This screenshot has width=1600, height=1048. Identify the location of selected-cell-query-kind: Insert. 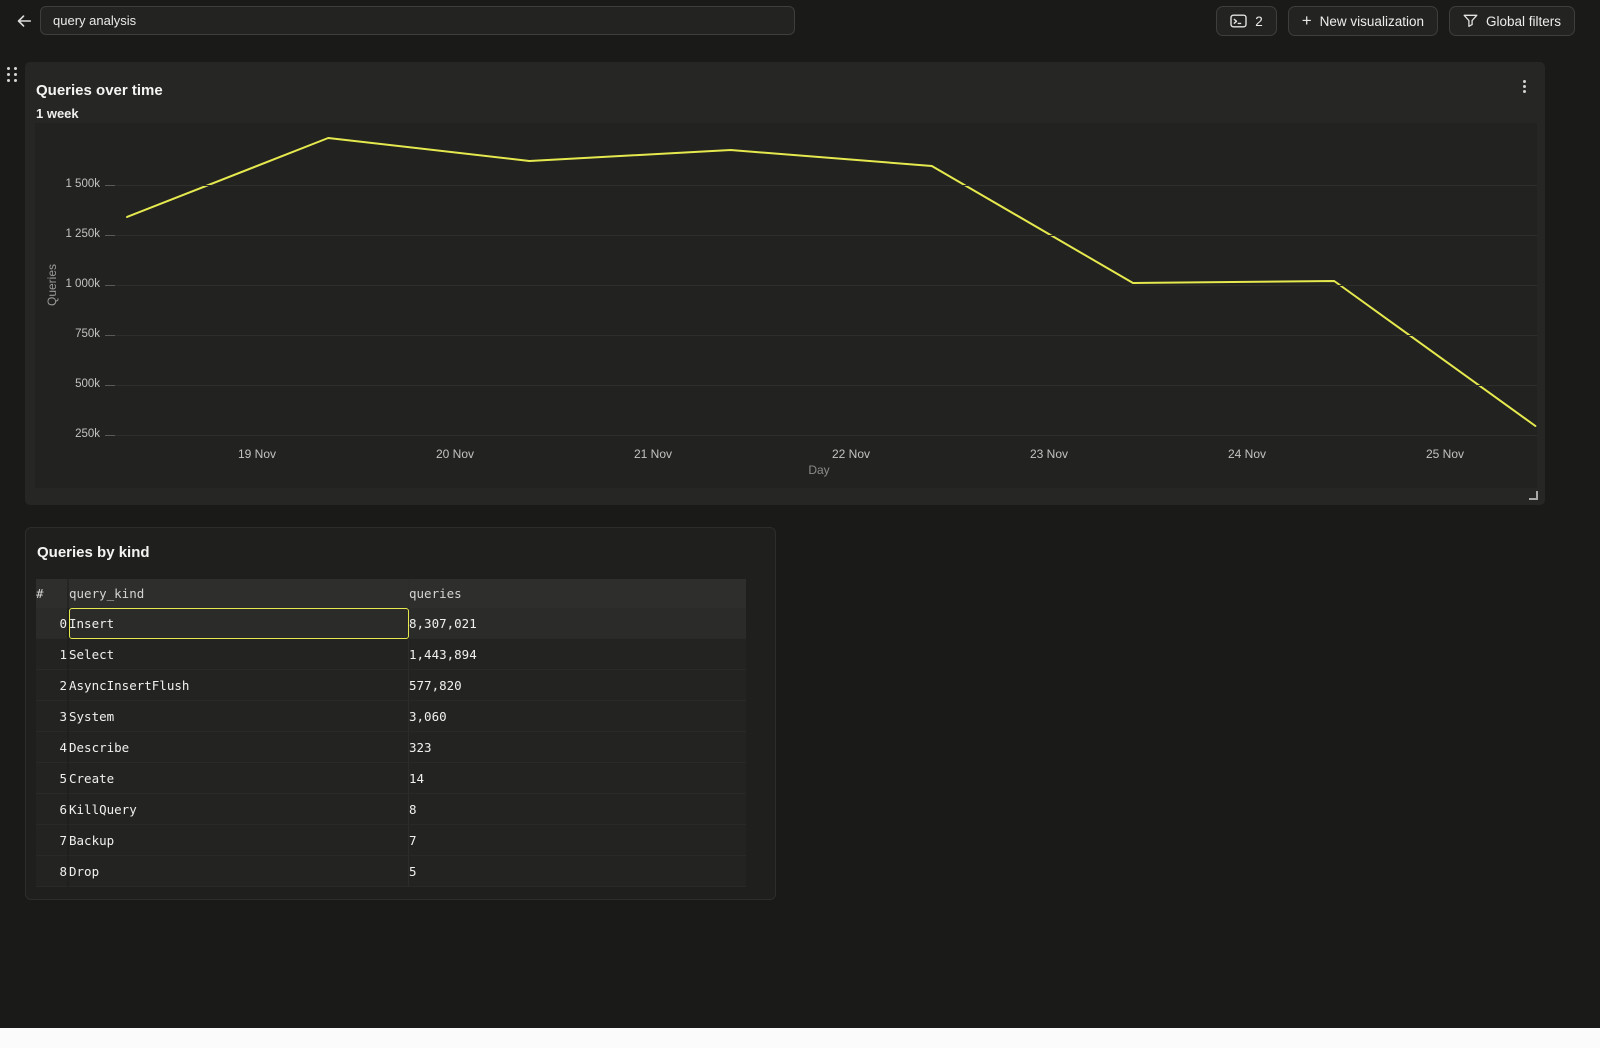
(239, 623).